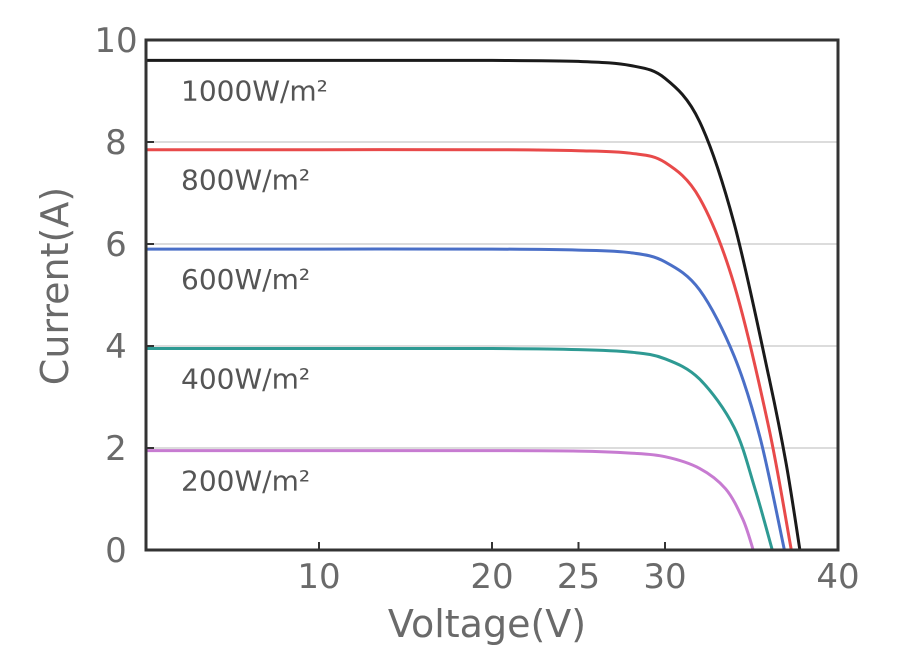 The height and width of the screenshot is (671, 913). I want to click on y-tick-label-4: 4, so click(116, 347).